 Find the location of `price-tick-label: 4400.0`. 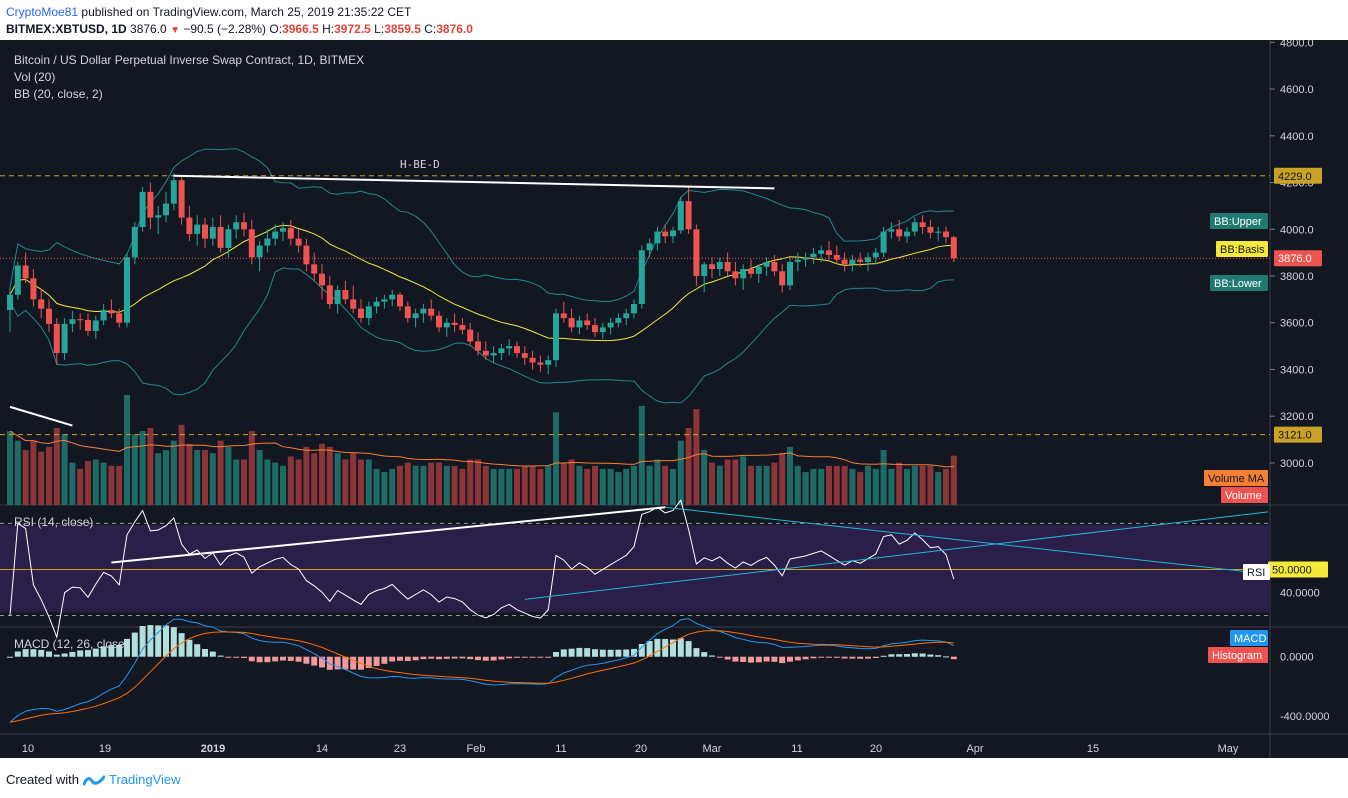

price-tick-label: 4400.0 is located at coordinates (1297, 137).